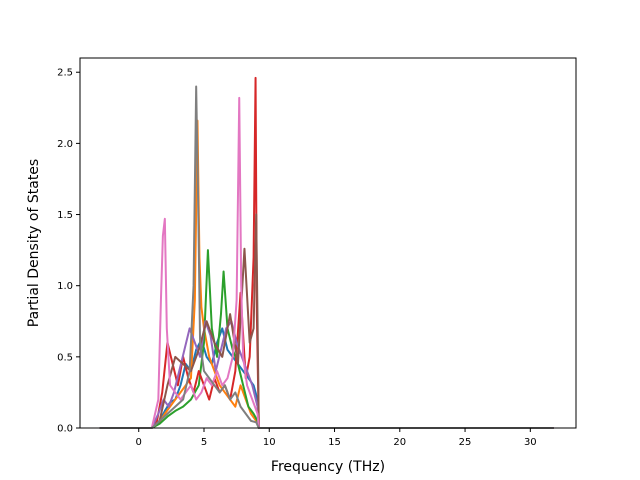 Image resolution: width=640 pixels, height=480 pixels. I want to click on x-tick-label: 5, so click(204, 442).